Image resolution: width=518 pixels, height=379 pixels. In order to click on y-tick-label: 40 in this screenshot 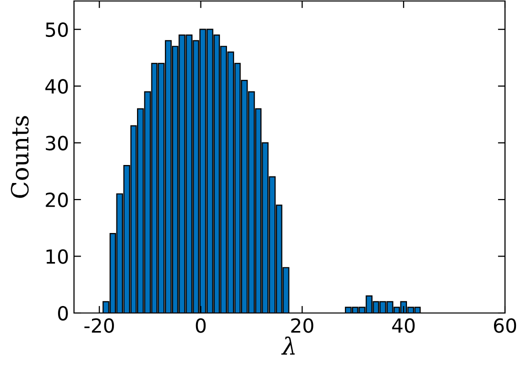, I will do `click(56, 86)`.